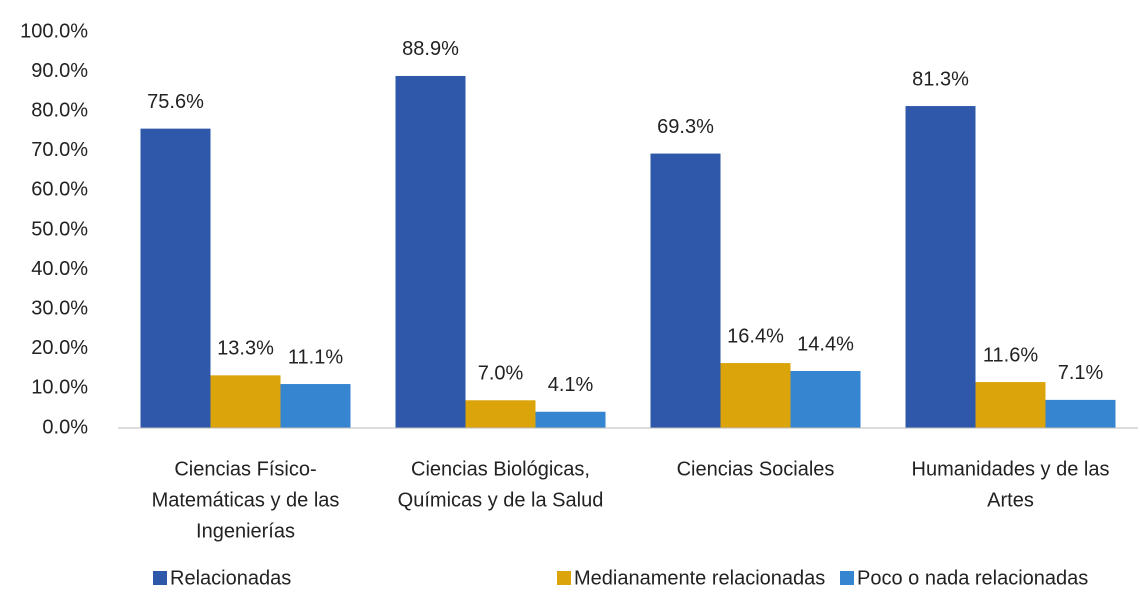 The width and height of the screenshot is (1140, 594). I want to click on y-tick-label: 40.0%, so click(59, 269).